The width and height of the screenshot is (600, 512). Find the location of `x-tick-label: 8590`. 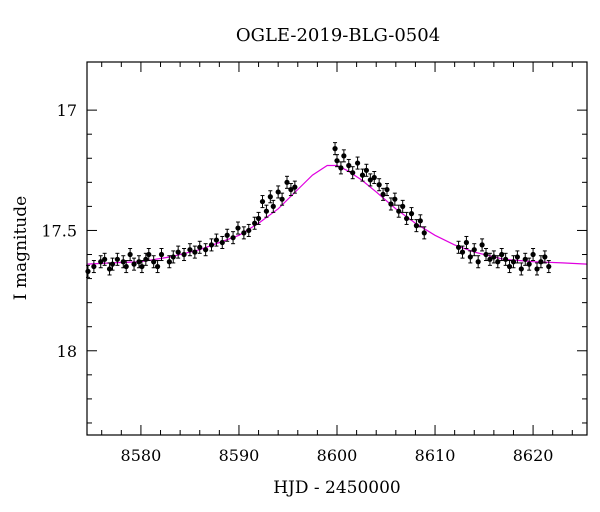

x-tick-label: 8590 is located at coordinates (239, 455).